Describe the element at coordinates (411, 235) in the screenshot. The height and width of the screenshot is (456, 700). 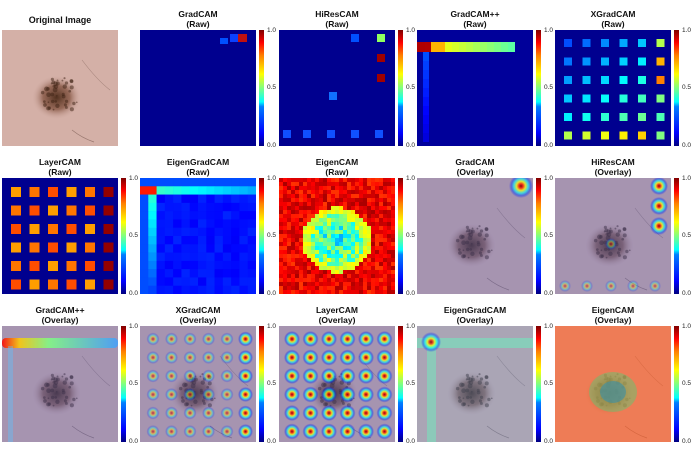
I see `colorbar-tick-label: 0.5` at that location.